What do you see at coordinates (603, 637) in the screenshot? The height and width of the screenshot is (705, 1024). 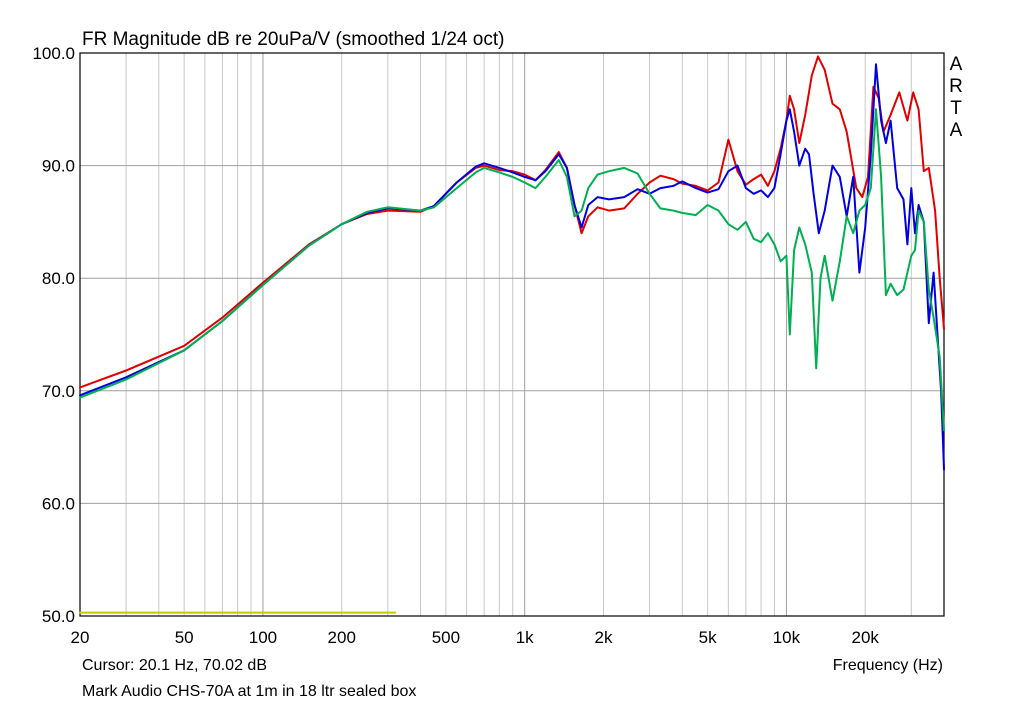 I see `x-tick-label: 2k` at bounding box center [603, 637].